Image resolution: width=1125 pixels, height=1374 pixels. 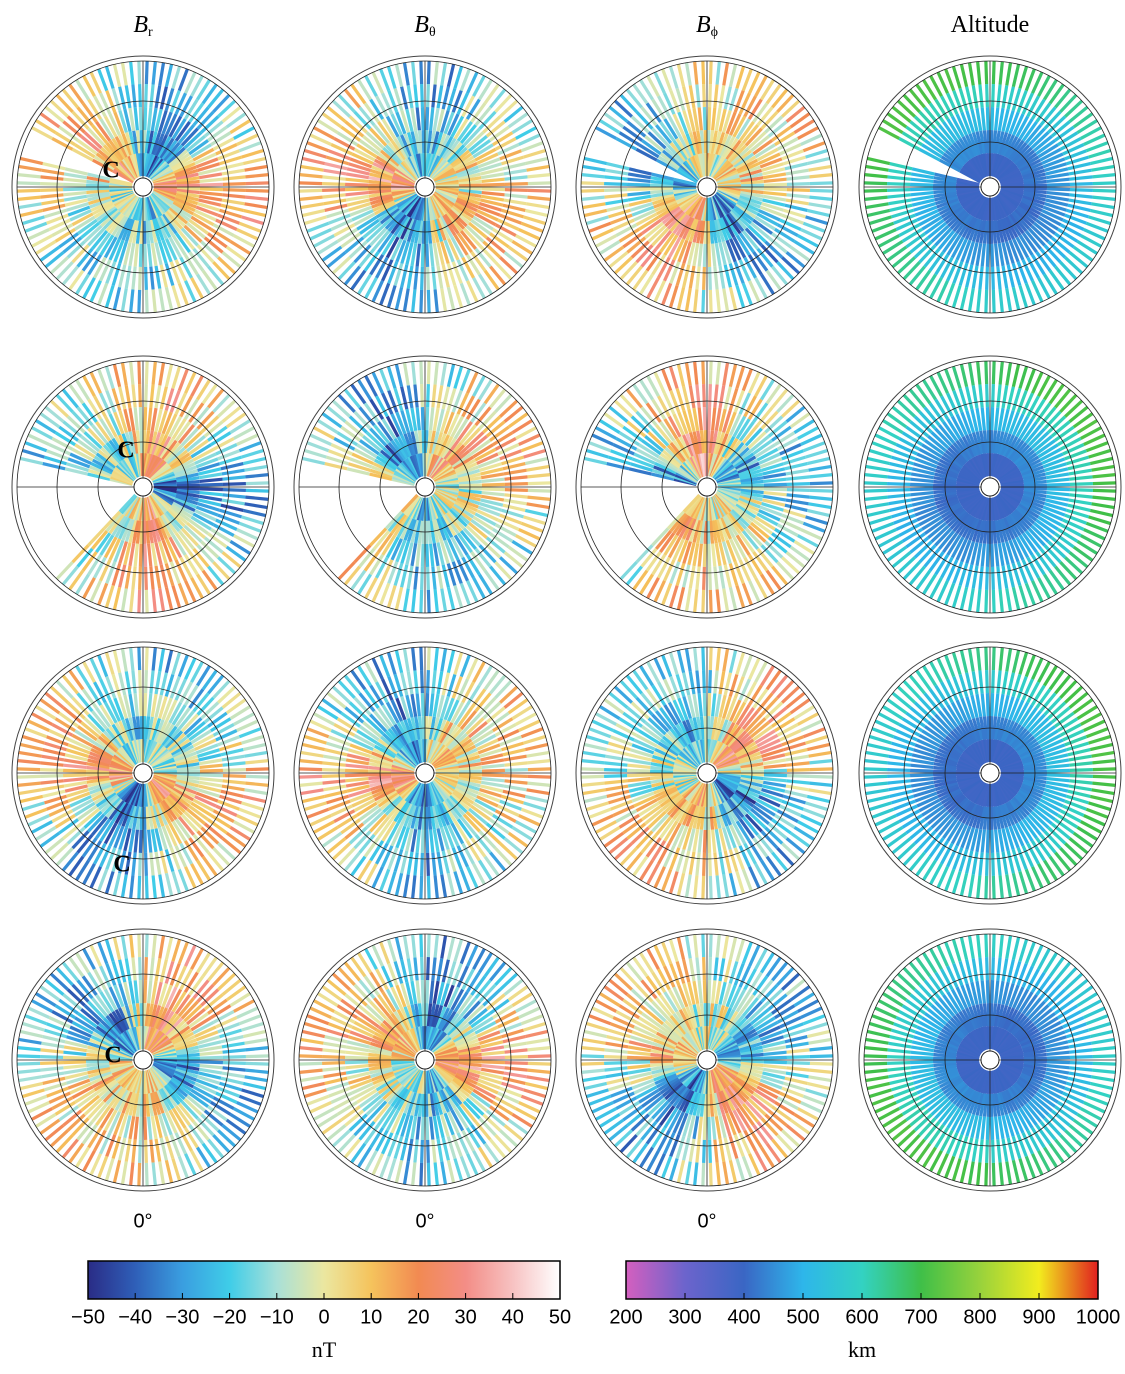 I want to click on column-title-main: B, so click(x=140, y=25).